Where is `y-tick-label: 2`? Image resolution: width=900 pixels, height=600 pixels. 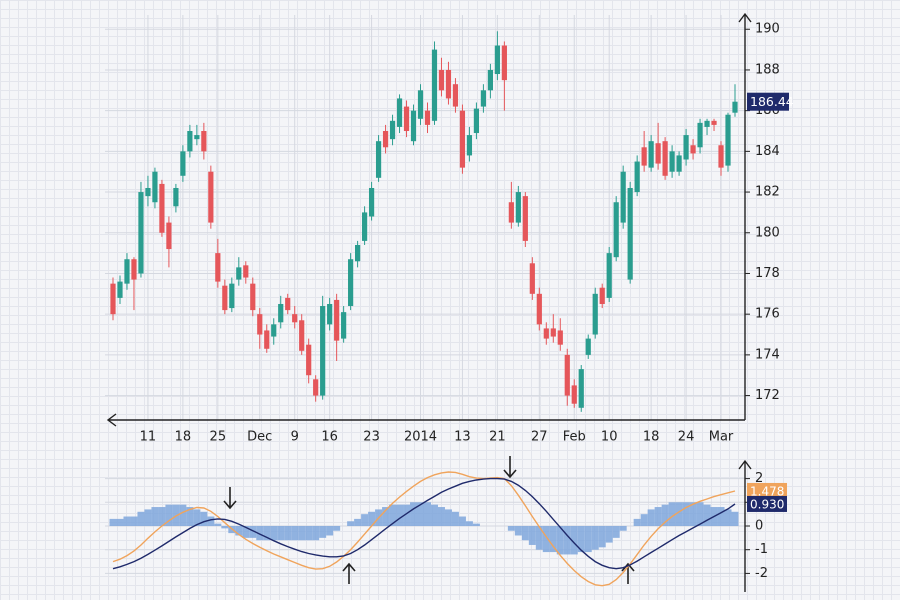
y-tick-label: 2 is located at coordinates (759, 478).